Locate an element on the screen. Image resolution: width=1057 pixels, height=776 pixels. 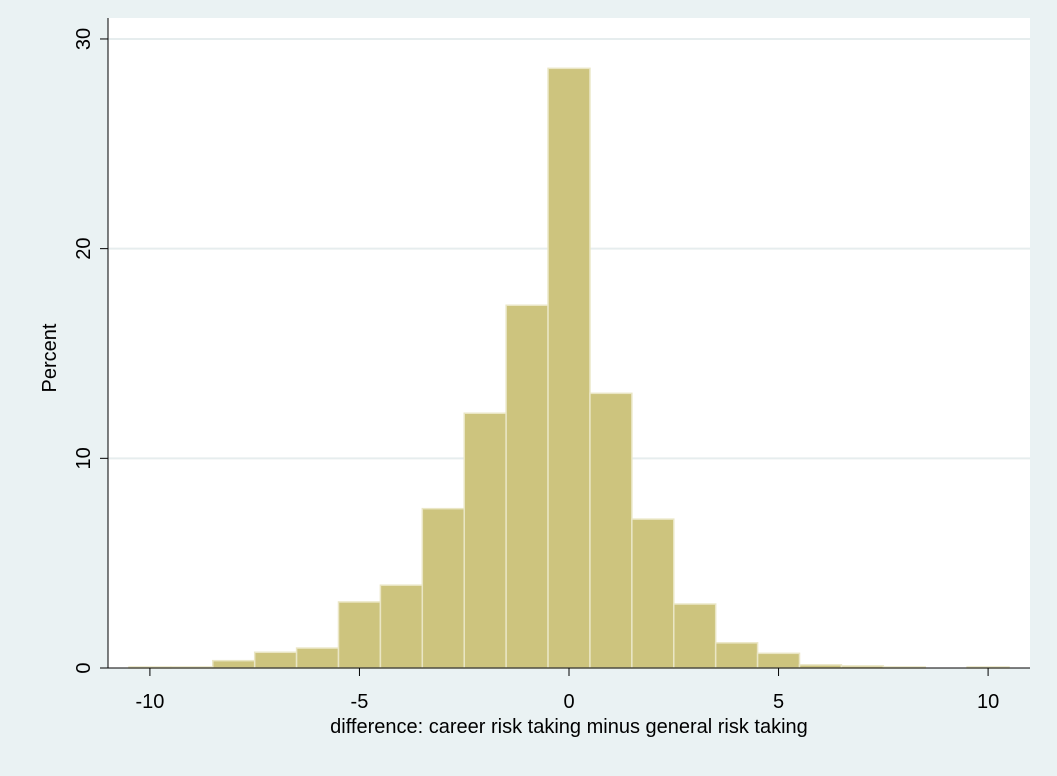
y-tick-label: 10 is located at coordinates (84, 458).